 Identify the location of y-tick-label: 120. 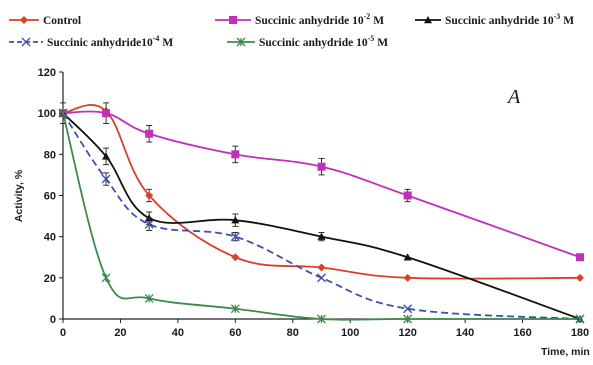
(47, 73).